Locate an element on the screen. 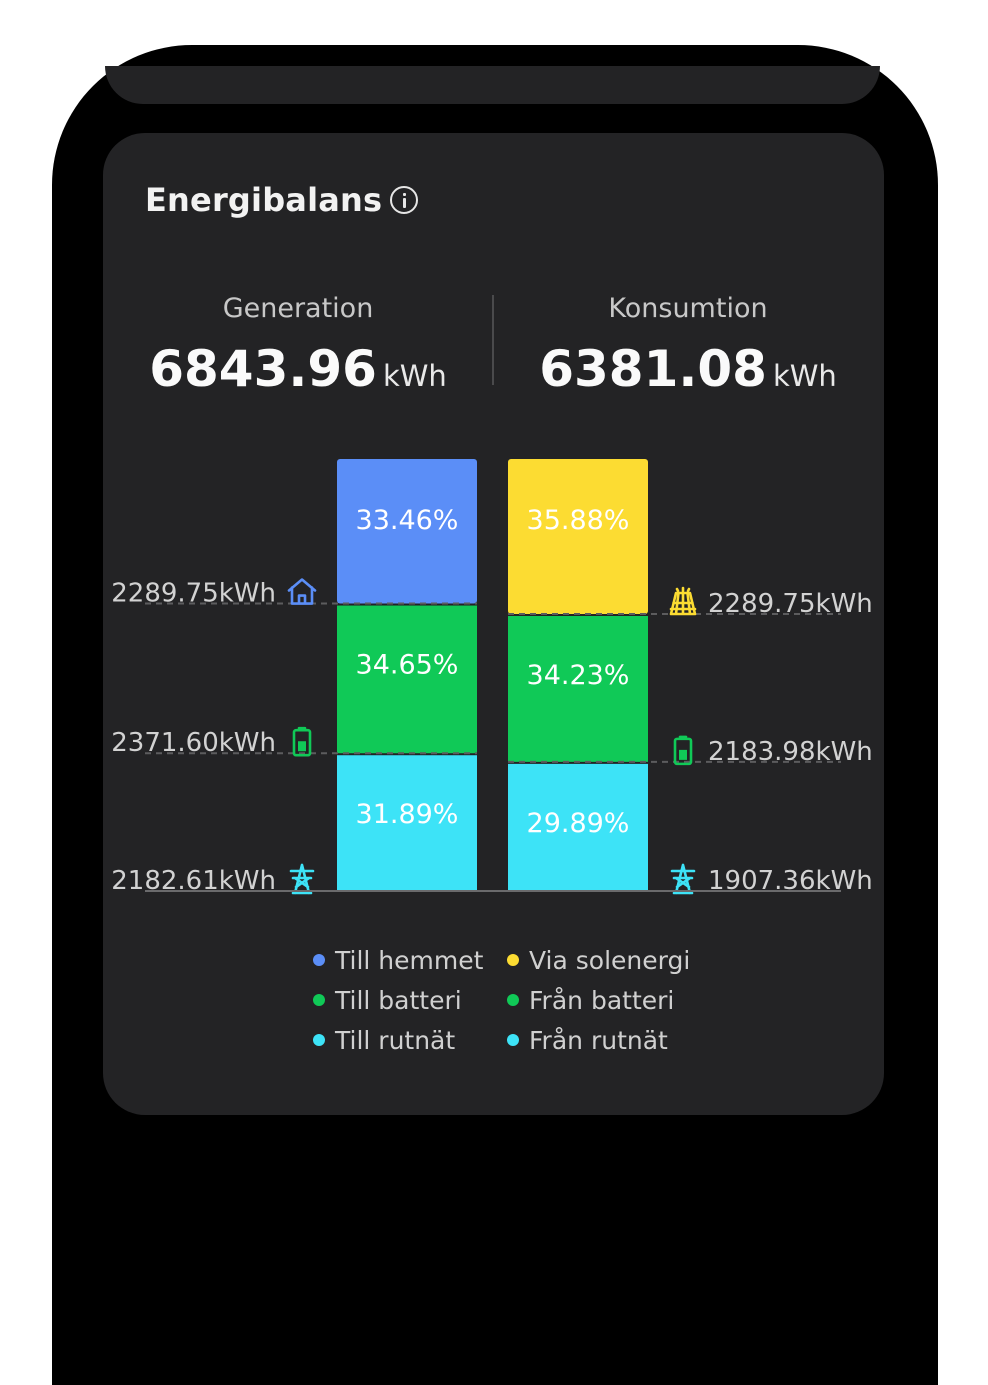  legend-item: Från rutnät is located at coordinates (607, 1040).